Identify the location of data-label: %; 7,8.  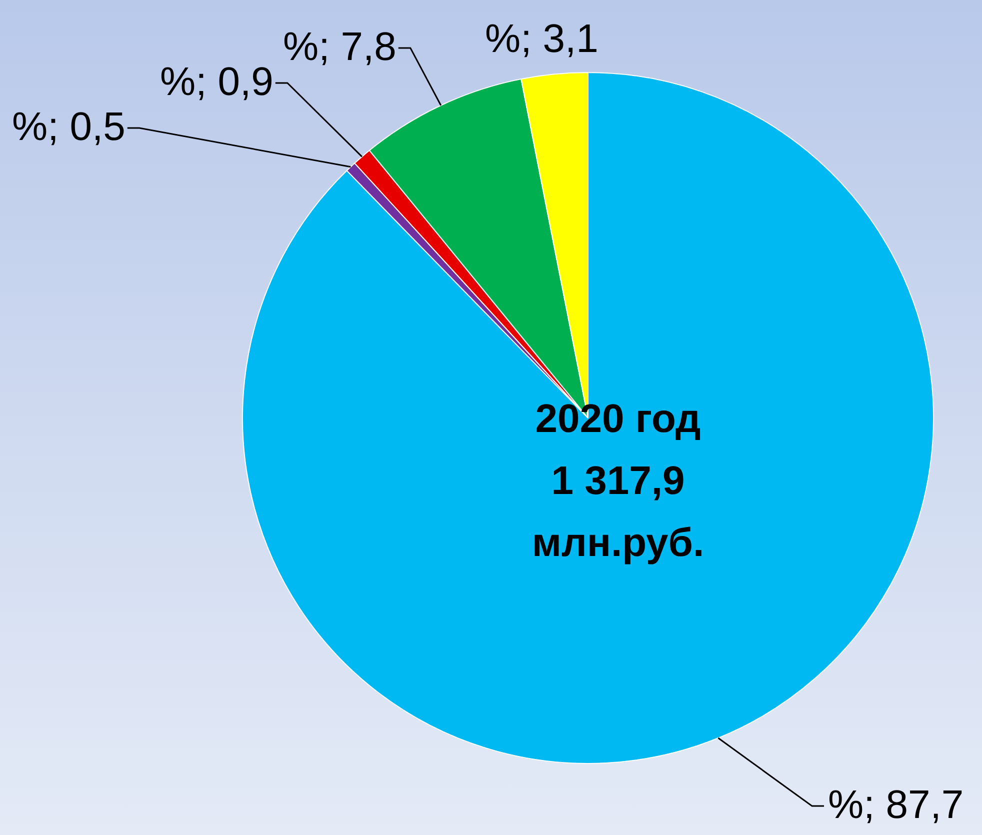
(339, 47).